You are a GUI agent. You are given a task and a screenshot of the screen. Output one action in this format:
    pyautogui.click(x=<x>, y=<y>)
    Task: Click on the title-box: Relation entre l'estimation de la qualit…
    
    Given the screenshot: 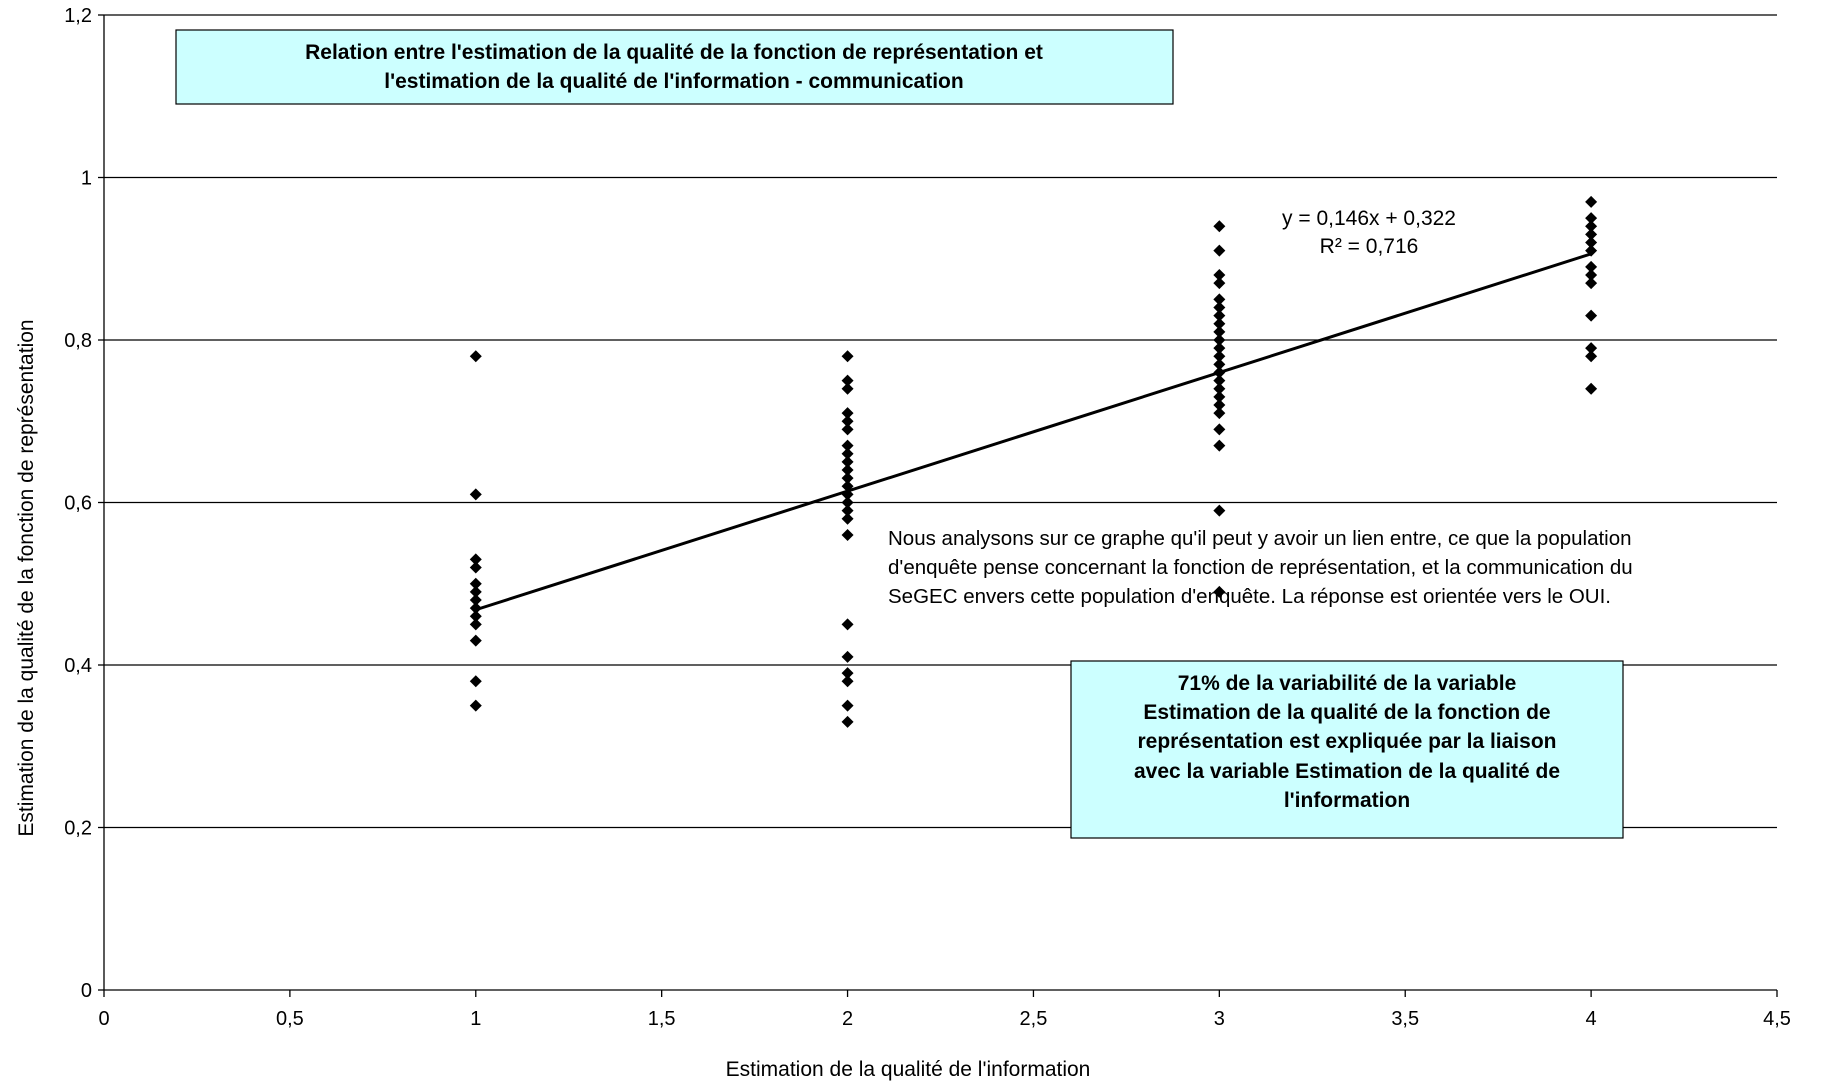 What is the action you would take?
    pyautogui.click(x=674, y=67)
    